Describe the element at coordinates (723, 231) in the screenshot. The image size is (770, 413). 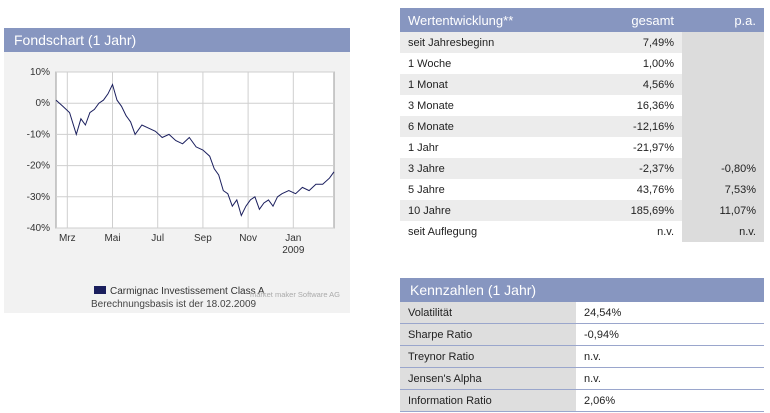
I see `performance-cell-pa: n.v.` at that location.